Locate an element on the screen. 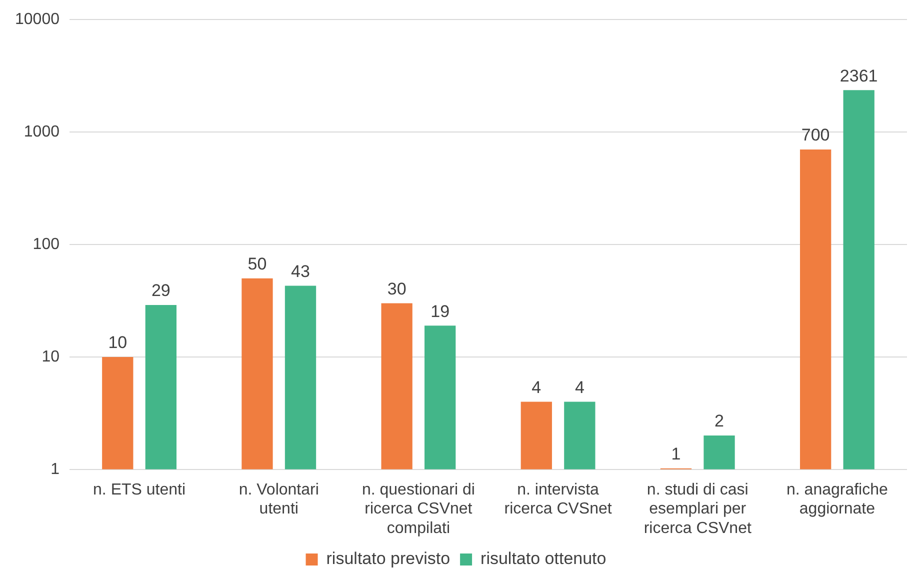  y-tick-label: 1000 is located at coordinates (42, 131).